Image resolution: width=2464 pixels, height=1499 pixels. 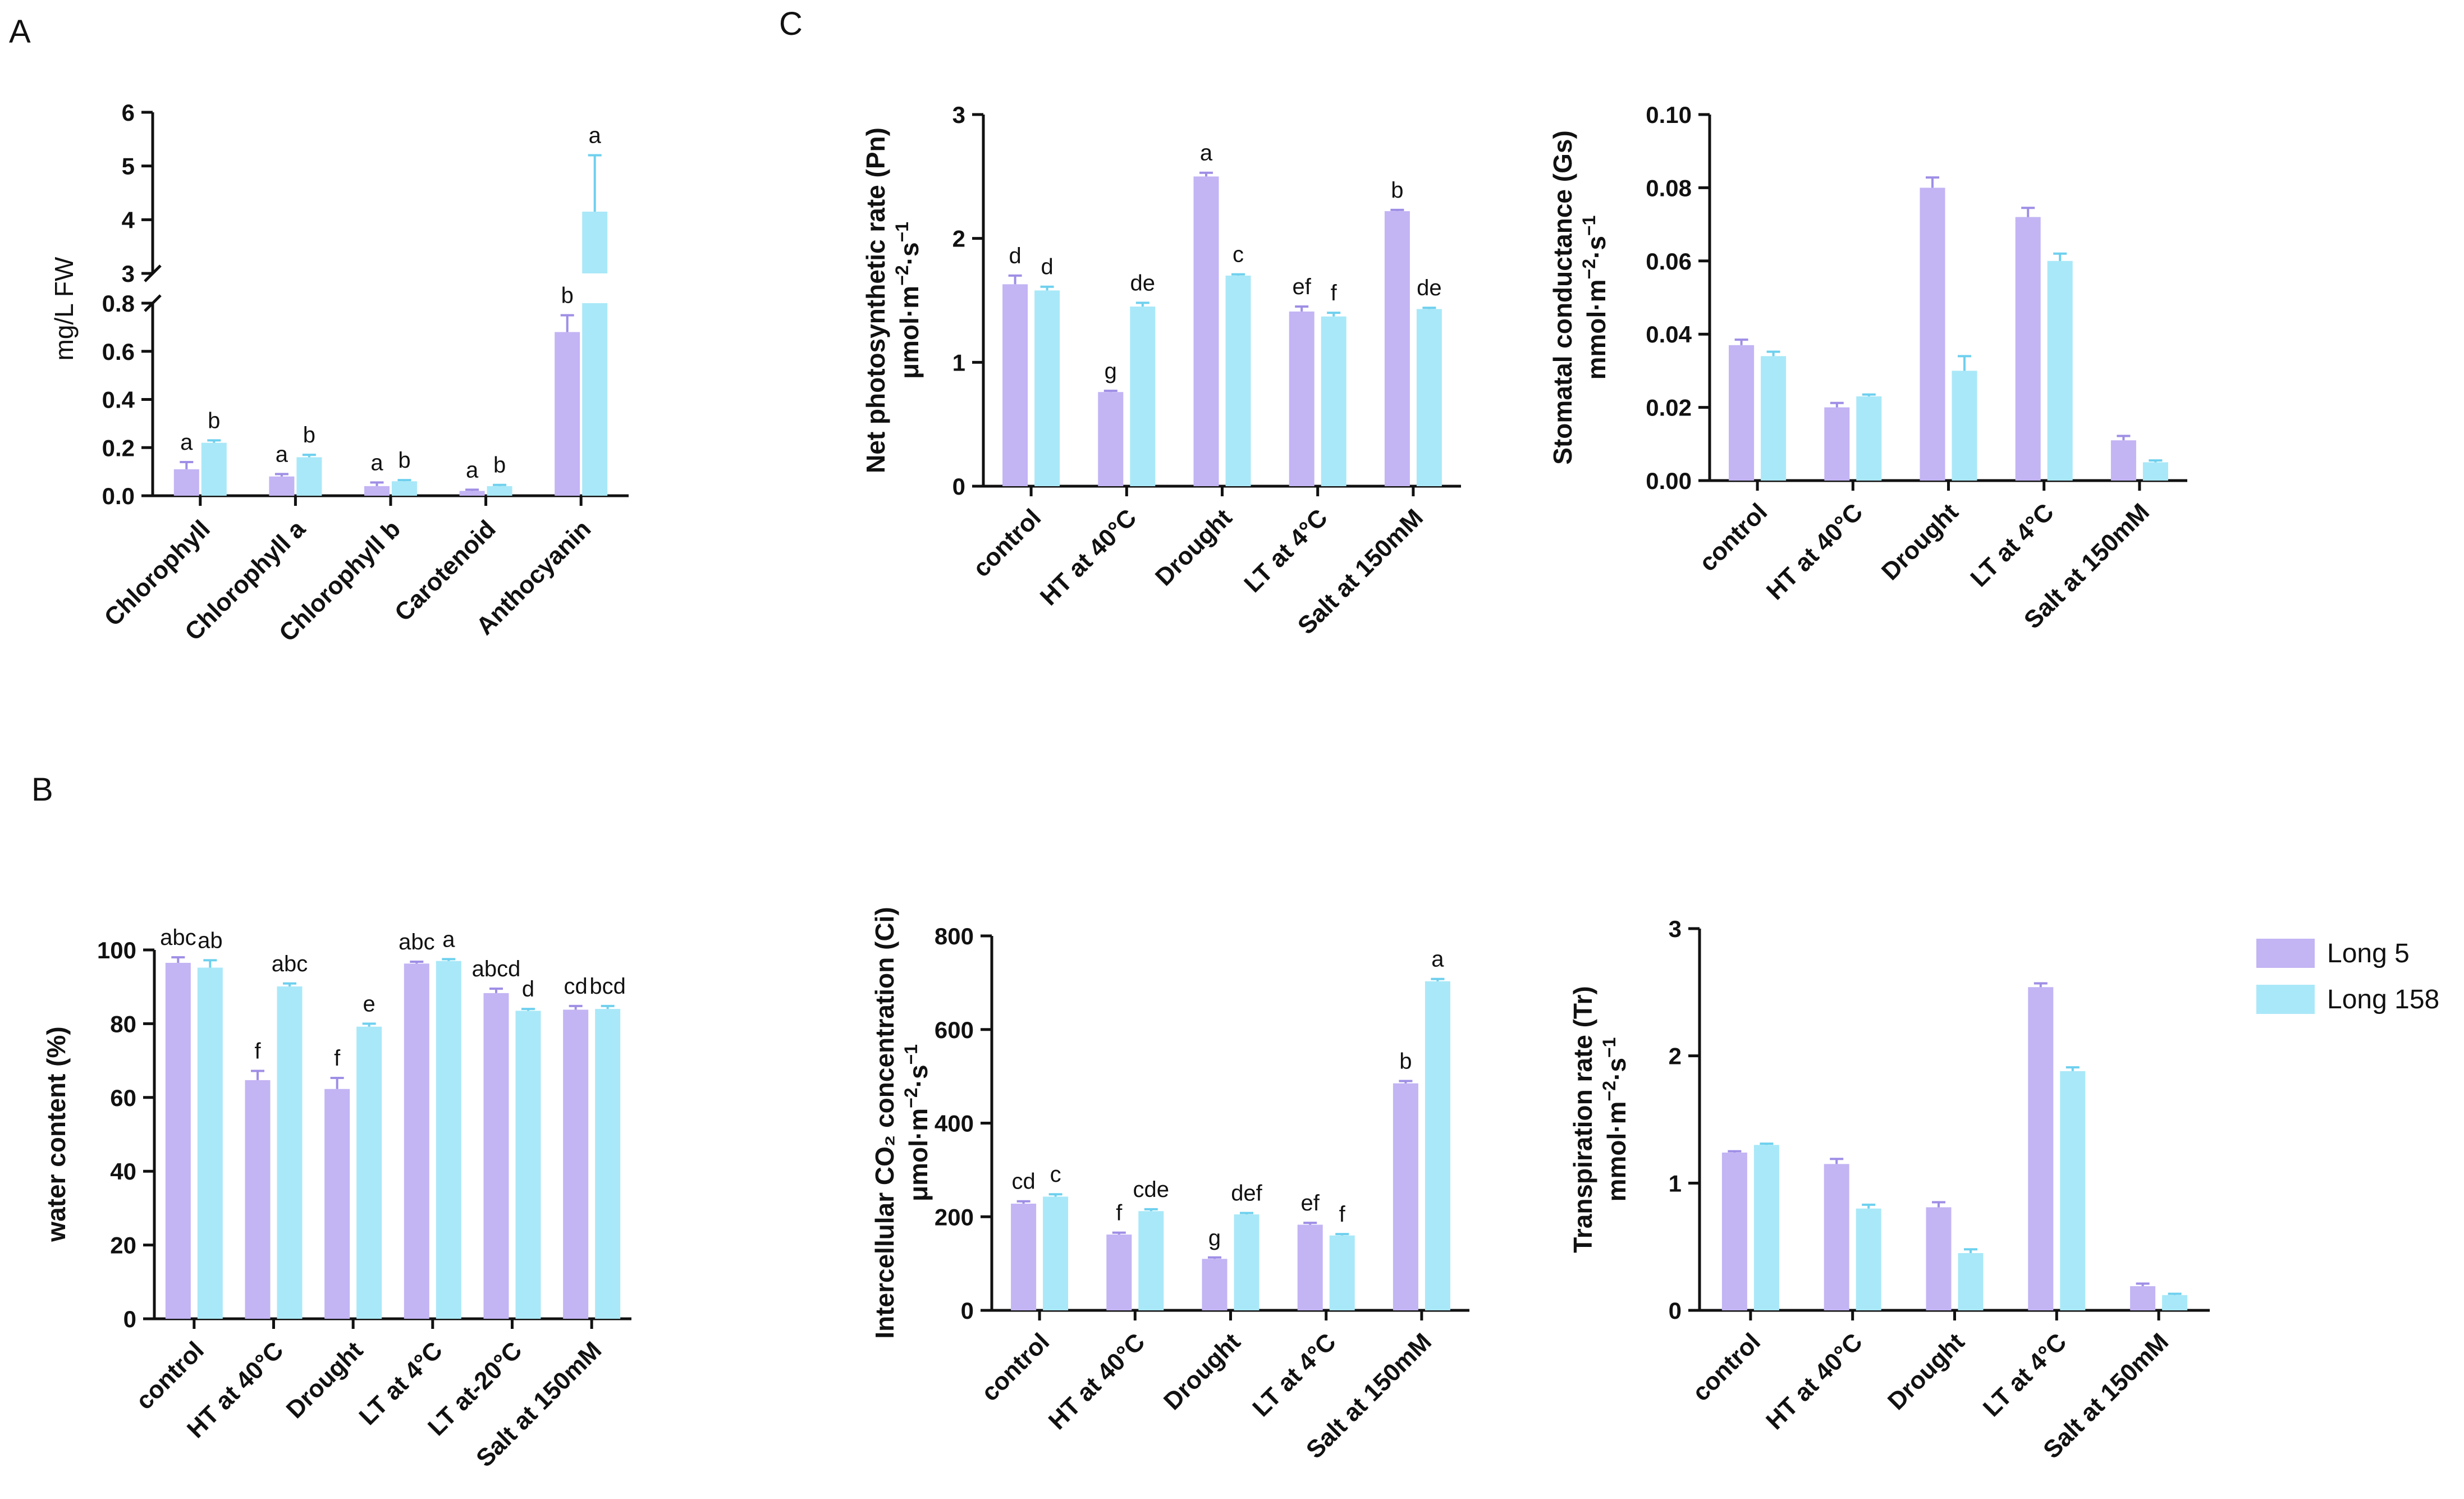 I want to click on y-tick-label: 0.8, so click(x=118, y=303).